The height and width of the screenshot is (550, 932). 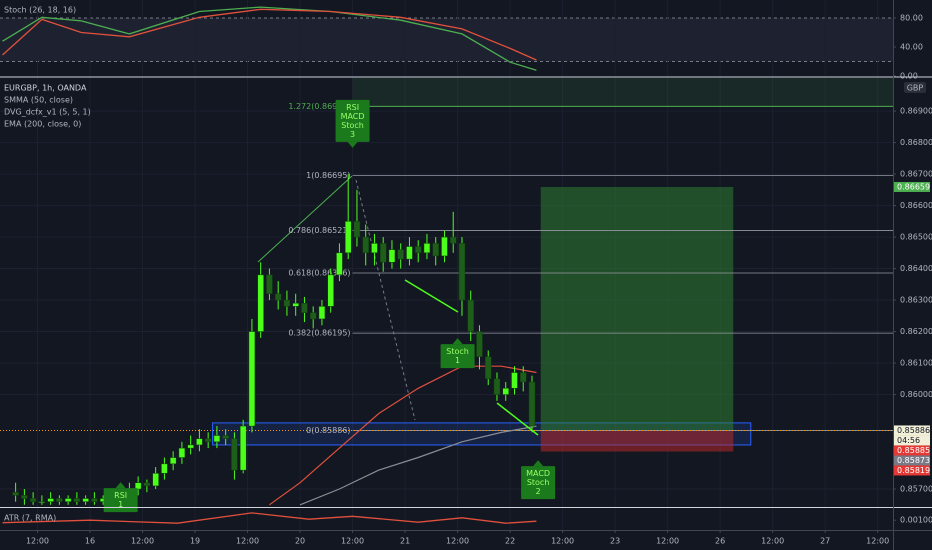 I want to click on y-tick-label: 0.00100, so click(x=916, y=520).